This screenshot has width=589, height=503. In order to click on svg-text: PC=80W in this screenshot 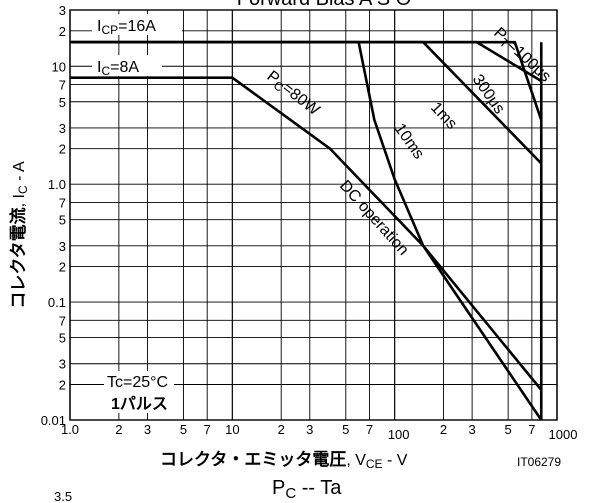, I will do `click(292, 94)`.